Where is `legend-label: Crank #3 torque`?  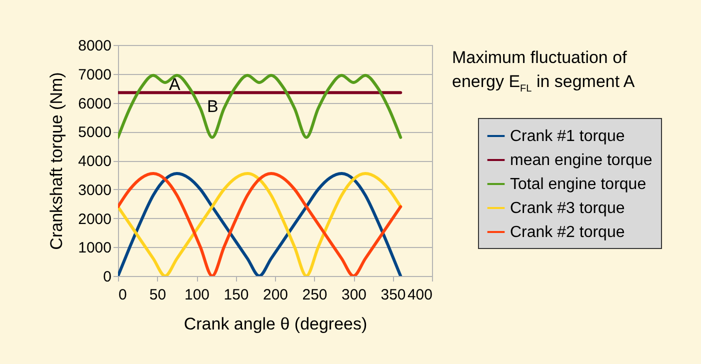 legend-label: Crank #3 torque is located at coordinates (567, 208).